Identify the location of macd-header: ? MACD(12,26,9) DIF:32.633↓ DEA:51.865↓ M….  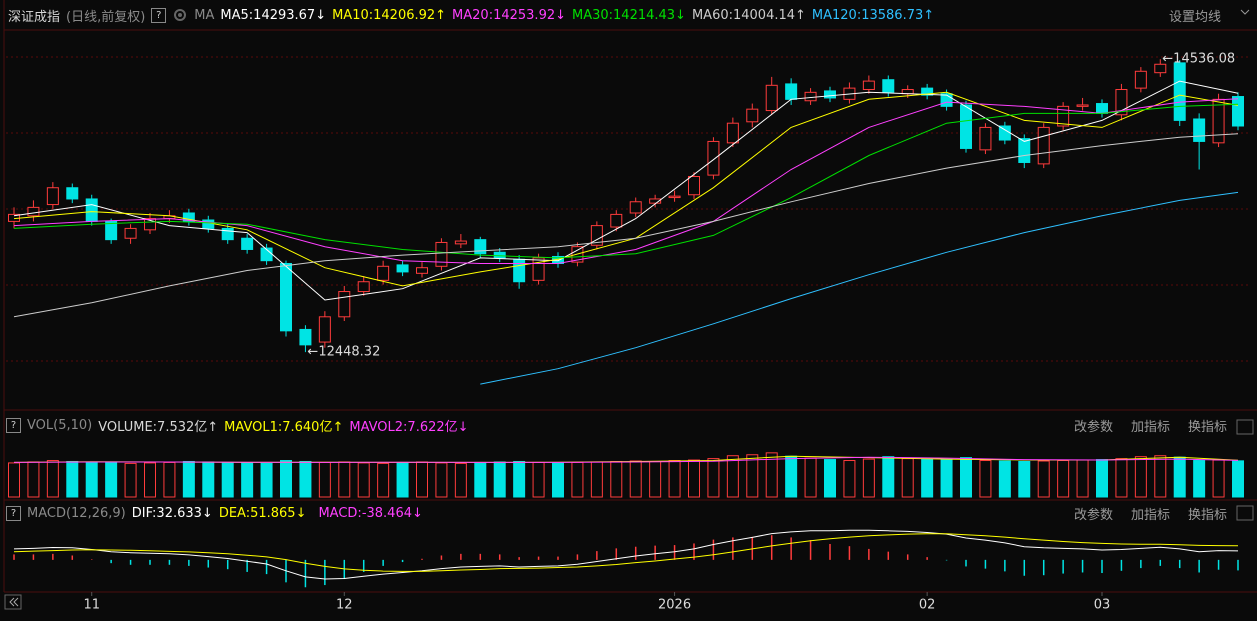
(631, 513).